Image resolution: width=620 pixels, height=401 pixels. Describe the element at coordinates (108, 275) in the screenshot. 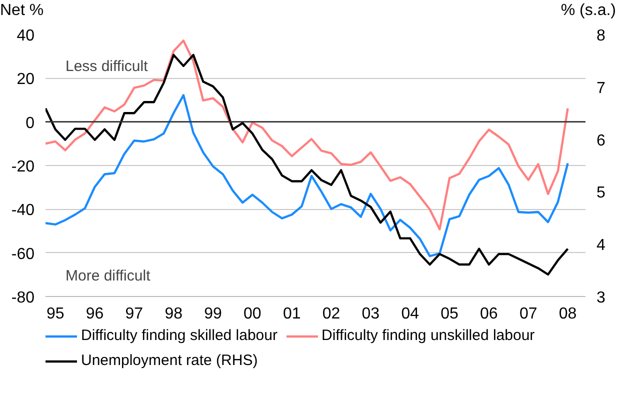

I see `annotation: More difficult` at that location.